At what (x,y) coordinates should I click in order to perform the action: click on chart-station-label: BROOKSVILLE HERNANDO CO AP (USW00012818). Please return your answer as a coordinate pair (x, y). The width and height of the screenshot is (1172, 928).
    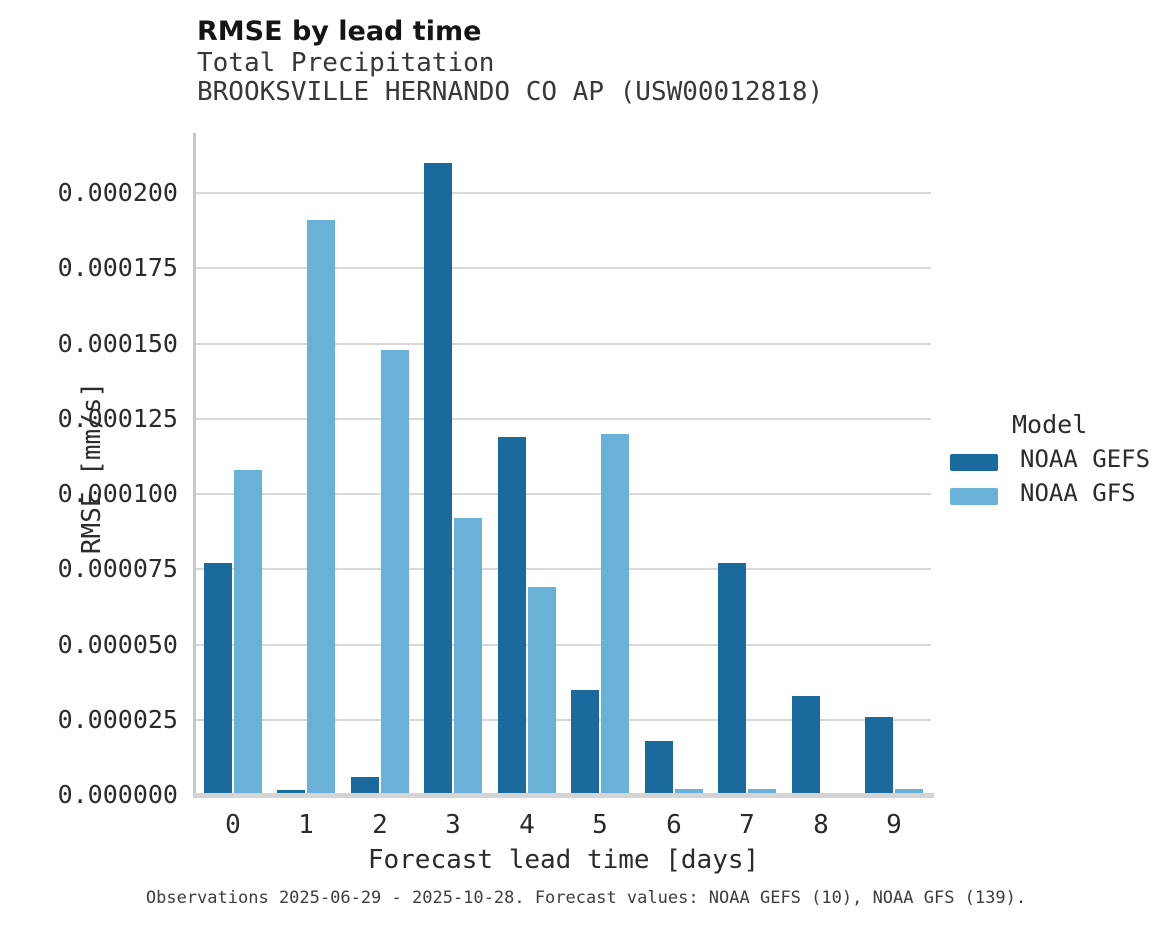
    Looking at the image, I should click on (510, 92).